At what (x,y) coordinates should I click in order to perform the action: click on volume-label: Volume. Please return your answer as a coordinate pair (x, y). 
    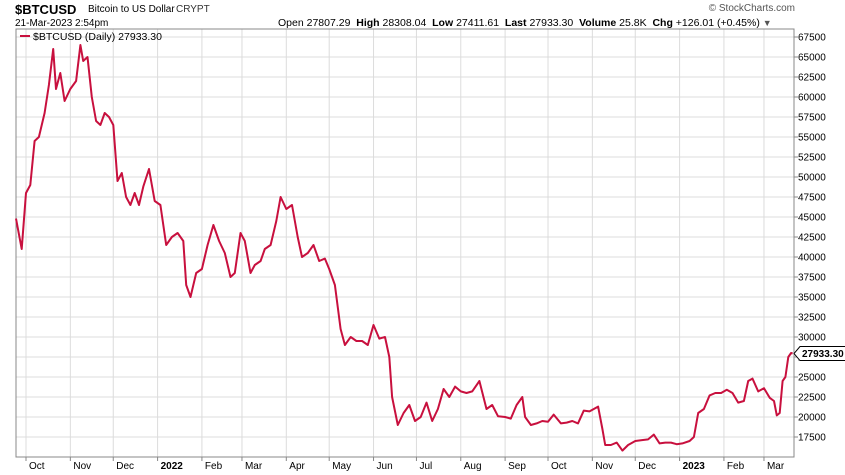
    Looking at the image, I should click on (598, 23).